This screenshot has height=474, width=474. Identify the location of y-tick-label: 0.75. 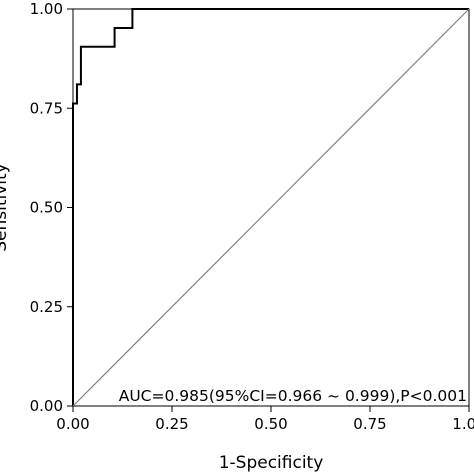
(46, 108).